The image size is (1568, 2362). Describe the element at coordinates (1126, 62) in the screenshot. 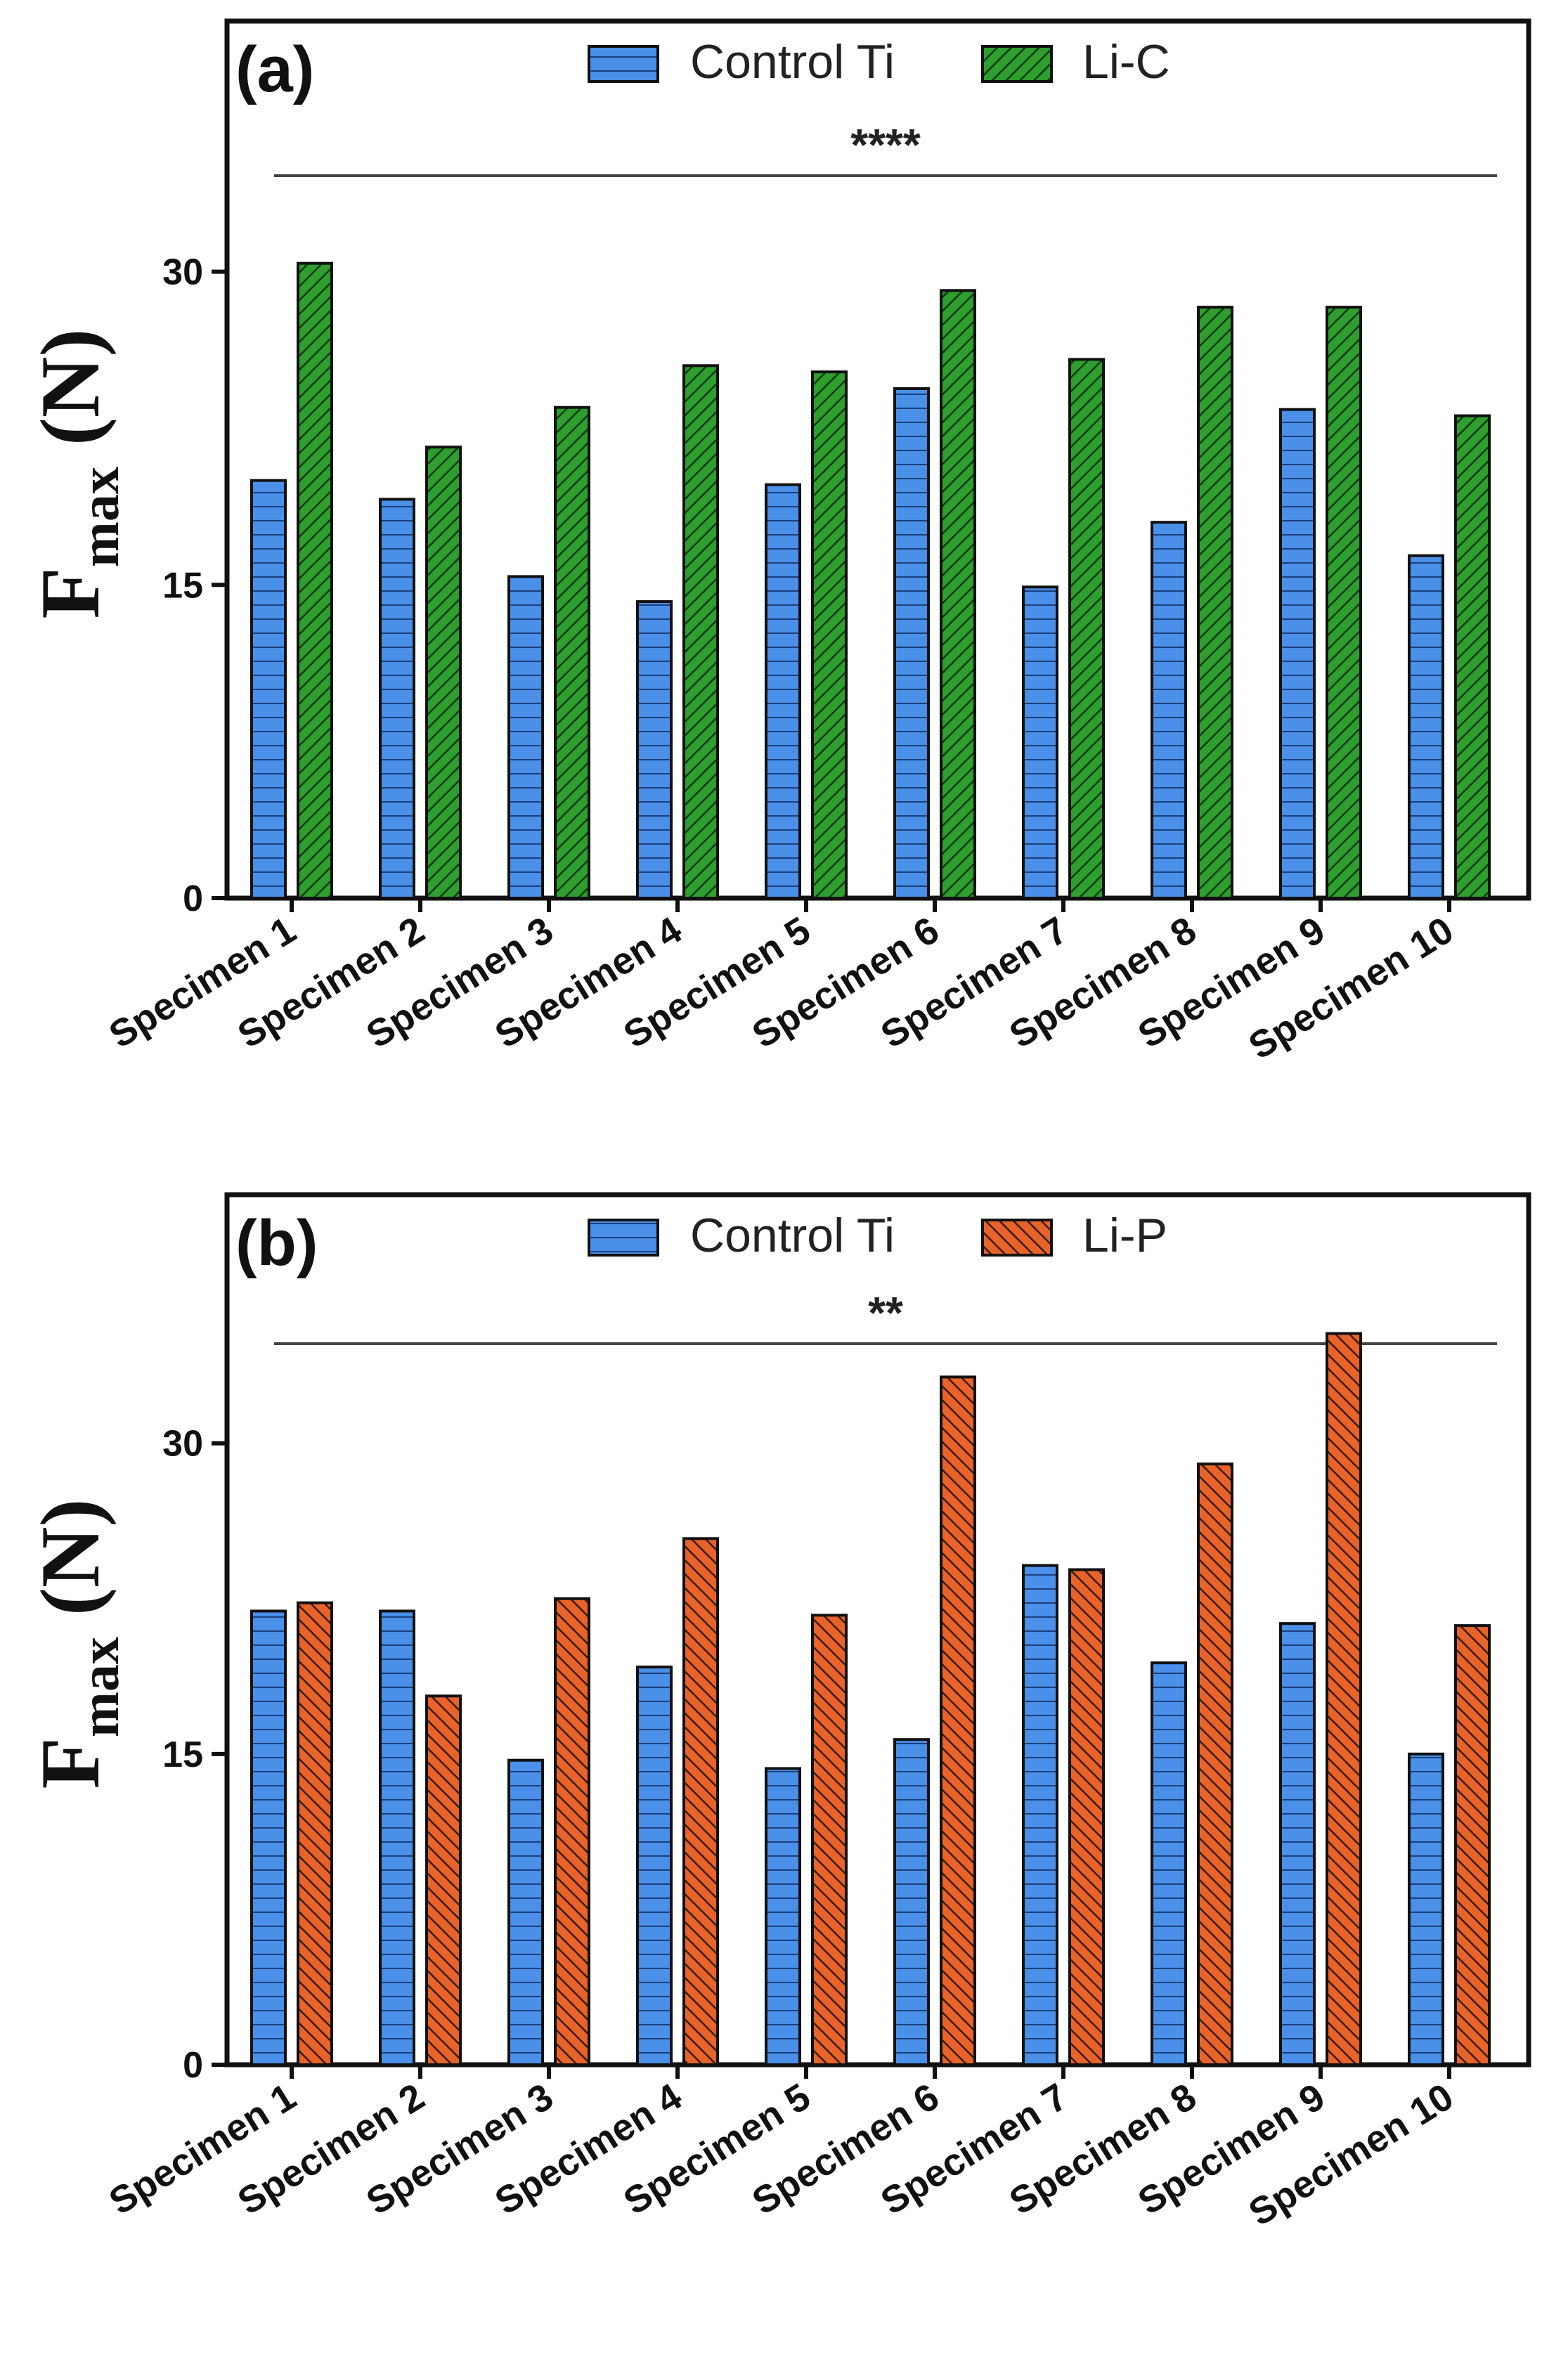

I see `legend-label-treatment: Li-C` at that location.